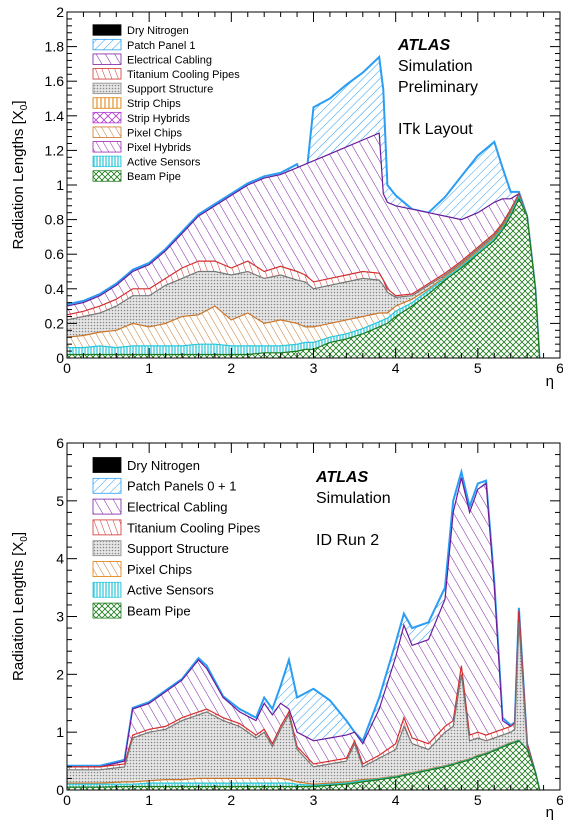 This screenshot has height=834, width=563. What do you see at coordinates (55, 254) in the screenshot?
I see `y-tick-label: 0.6` at bounding box center [55, 254].